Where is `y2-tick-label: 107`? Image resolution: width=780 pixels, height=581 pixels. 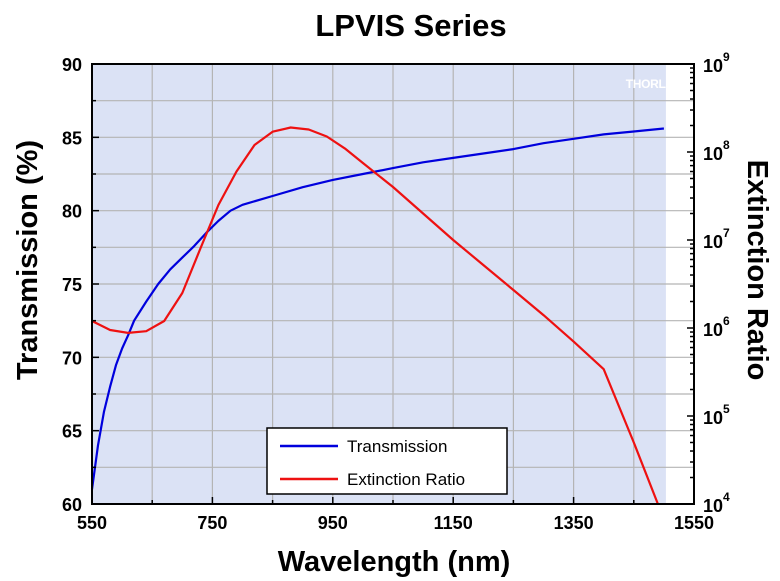 y2-tick-label: 107 is located at coordinates (716, 239).